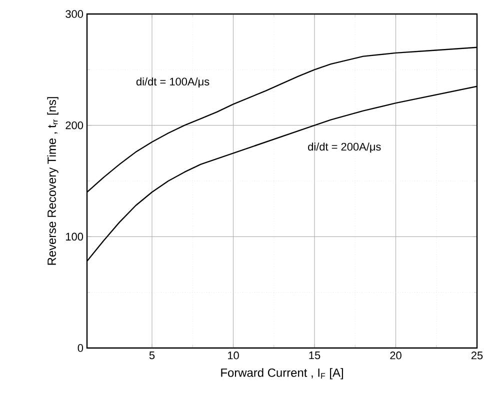  Describe the element at coordinates (314, 356) in the screenshot. I see `x-tick-label: 15` at that location.